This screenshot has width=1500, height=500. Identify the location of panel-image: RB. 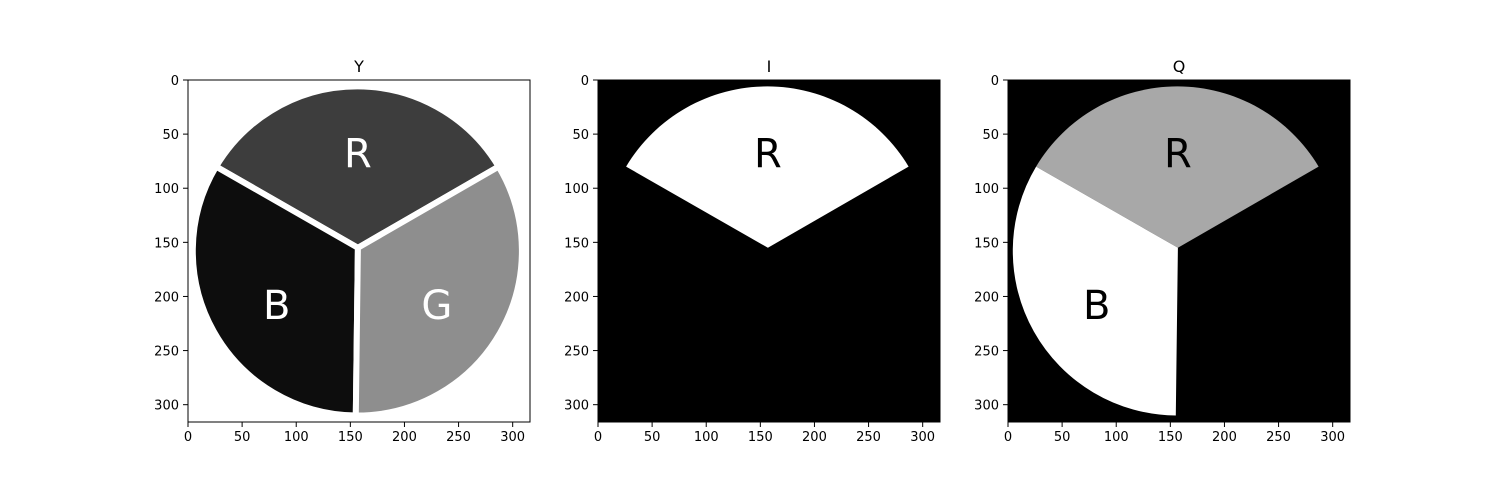
(1165, 251).